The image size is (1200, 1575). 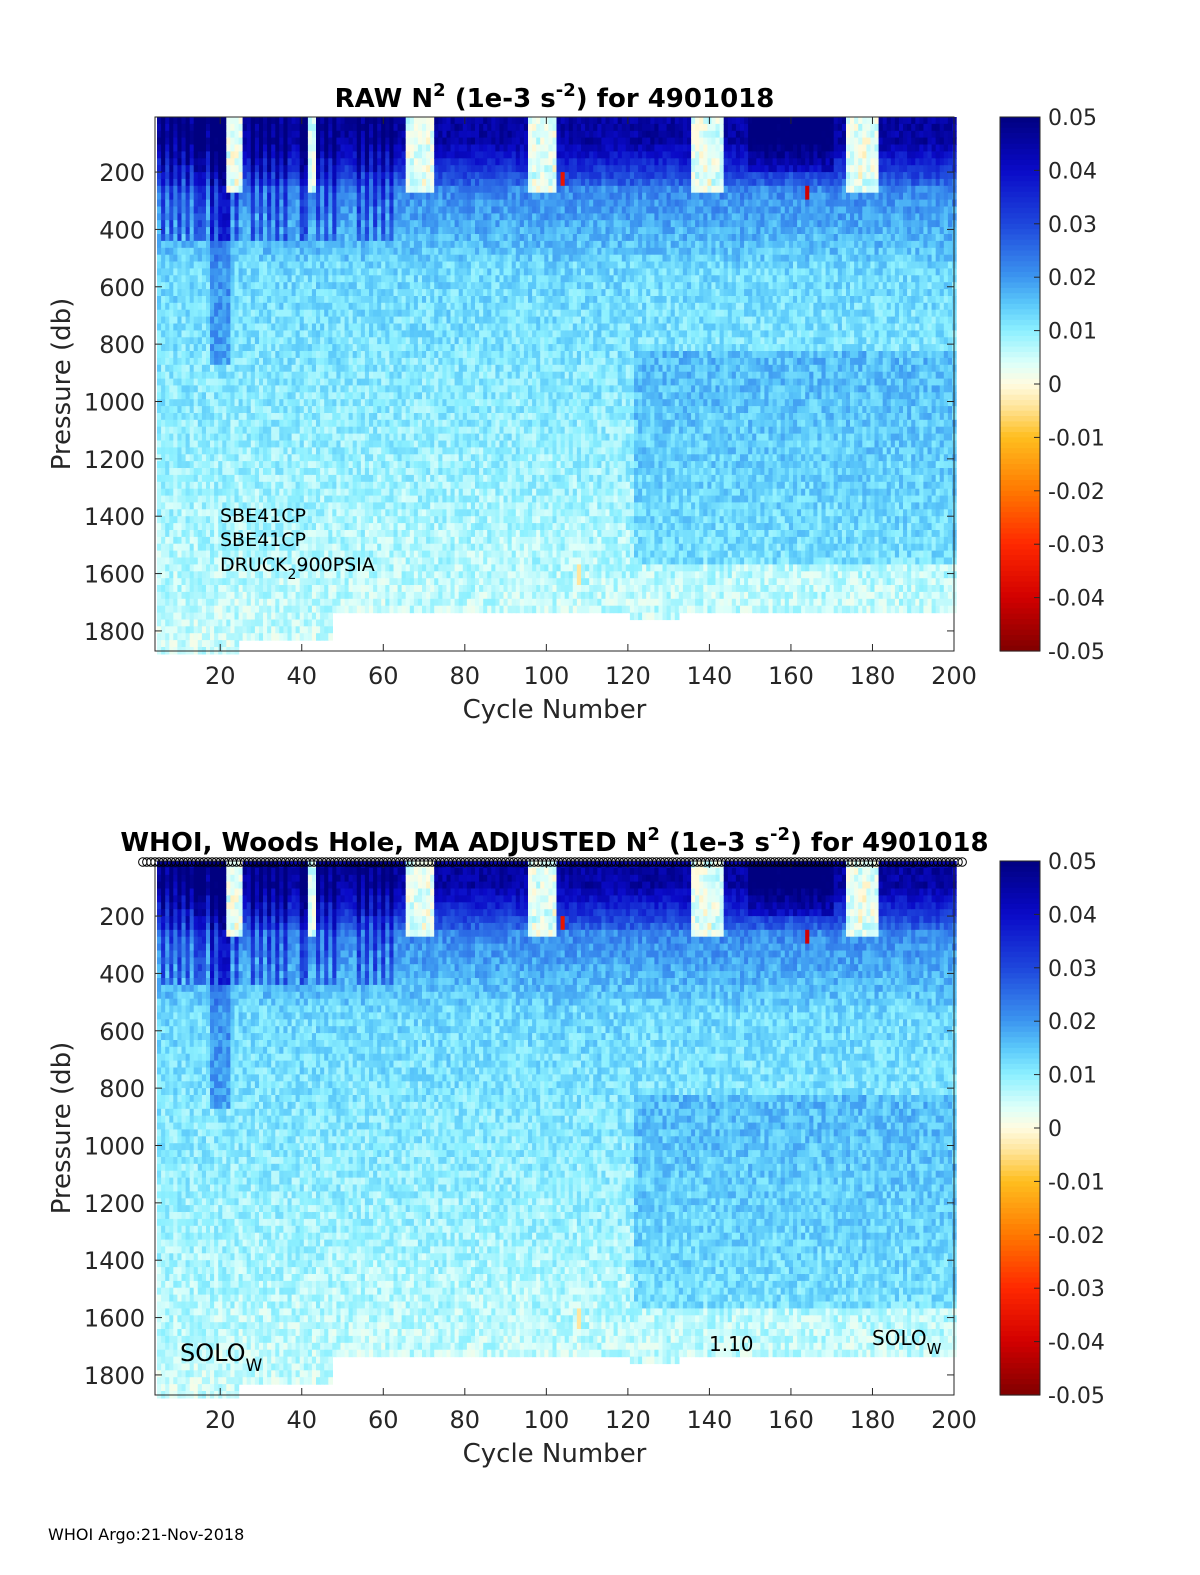 I want to click on version-label: 1.10, so click(x=731, y=1344).